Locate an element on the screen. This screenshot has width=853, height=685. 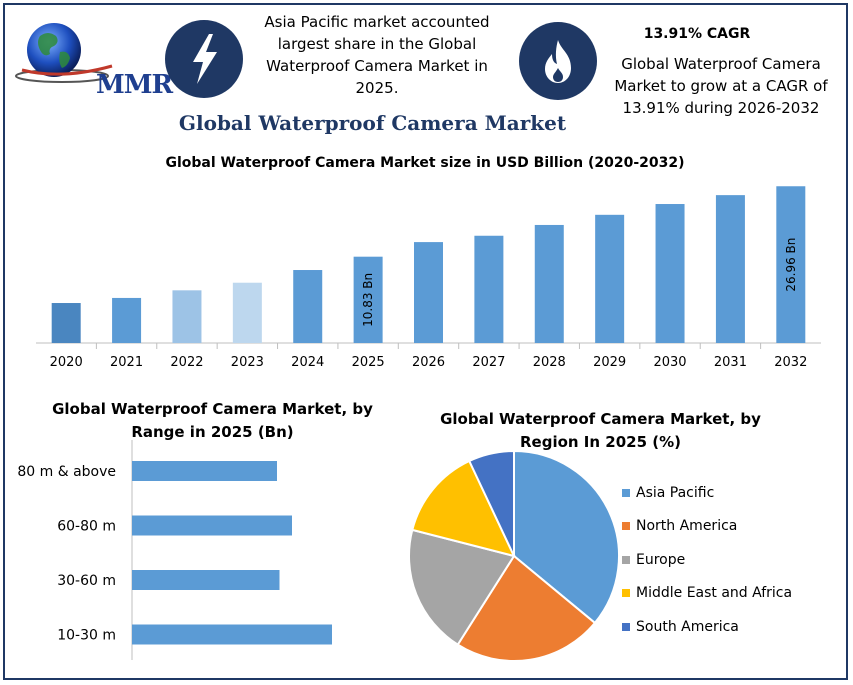
x-tick-label: 2024 is located at coordinates (307, 362).